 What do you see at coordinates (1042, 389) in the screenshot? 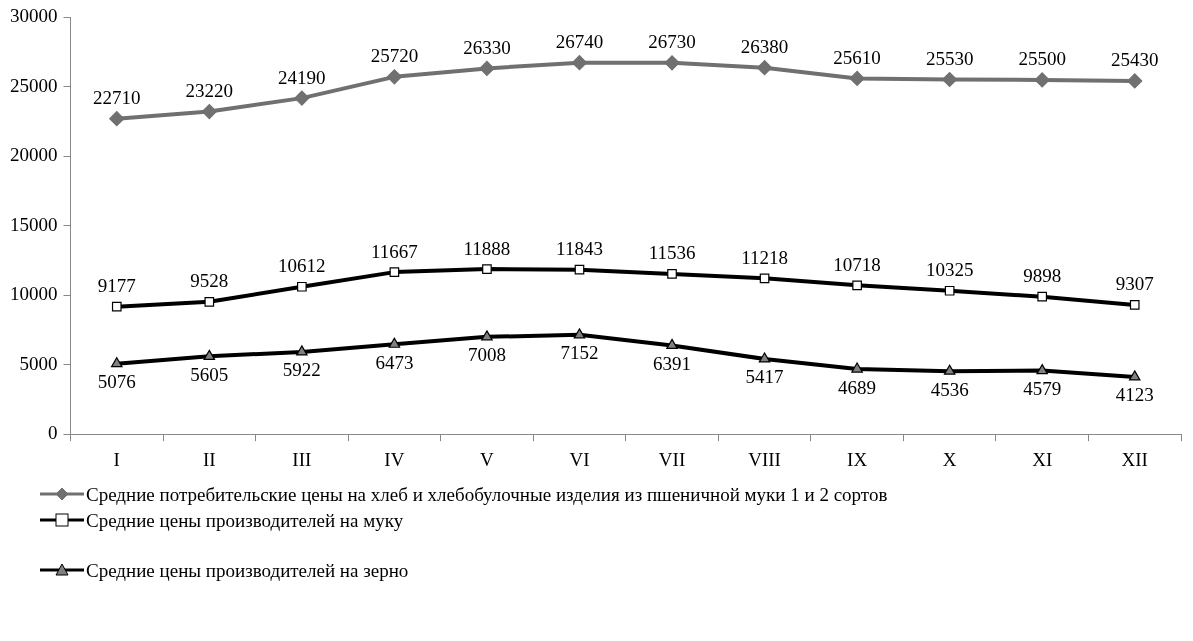
I see `data-label: 4579` at bounding box center [1042, 389].